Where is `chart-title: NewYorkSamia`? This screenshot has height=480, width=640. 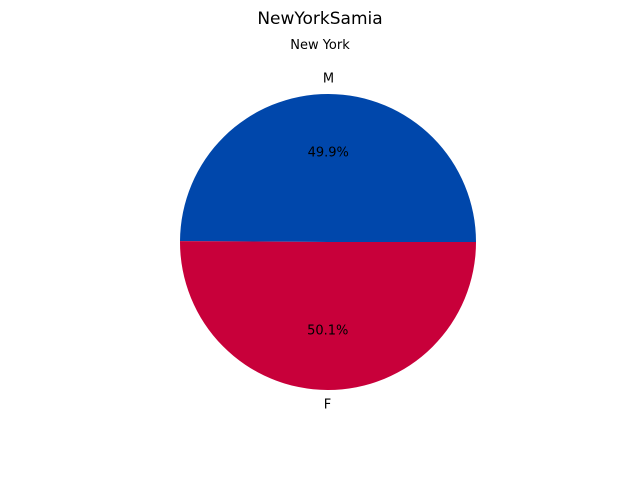 chart-title: NewYorkSamia is located at coordinates (319, 19).